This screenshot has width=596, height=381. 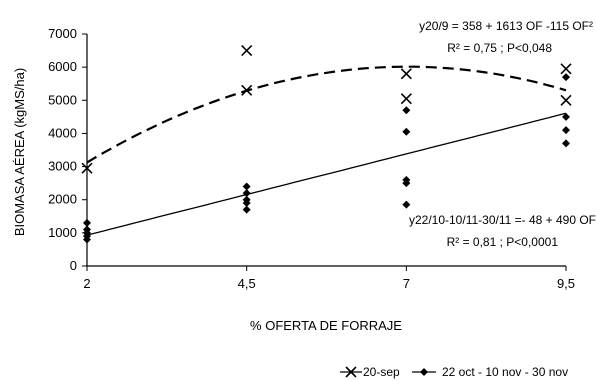 What do you see at coordinates (381, 372) in the screenshot?
I see `legend-label-sep: 20-sep` at bounding box center [381, 372].